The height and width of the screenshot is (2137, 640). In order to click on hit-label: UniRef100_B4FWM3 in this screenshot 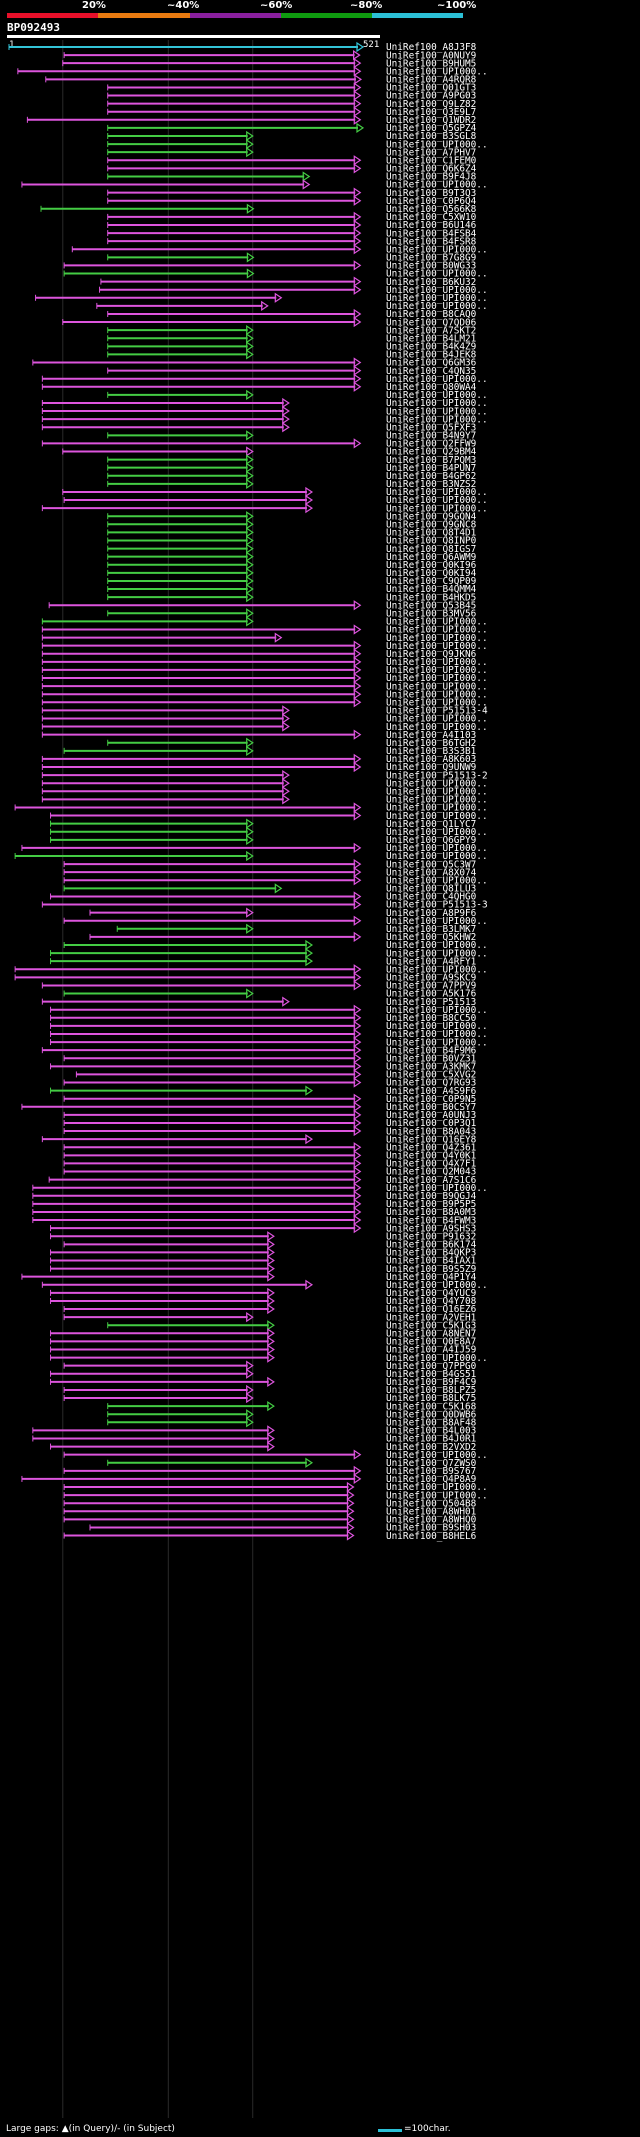, I will do `click(431, 1220)`.